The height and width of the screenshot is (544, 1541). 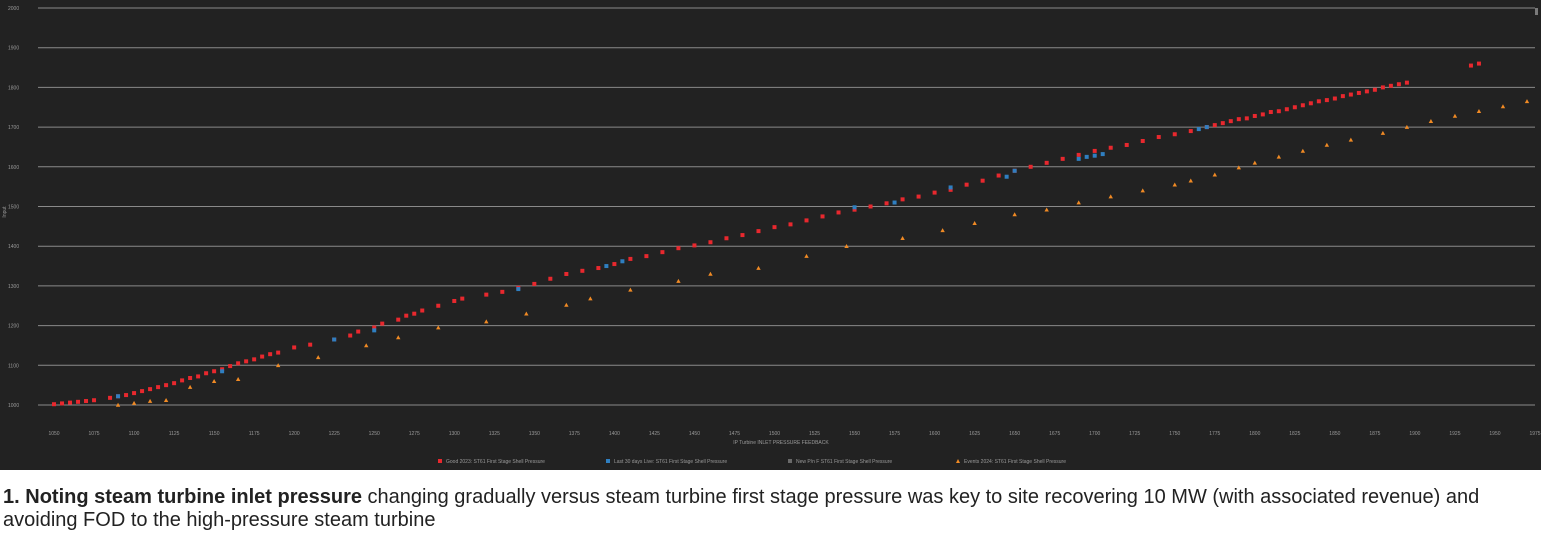 I want to click on x-tick-label-1850: 1850, so click(x=1334, y=434).